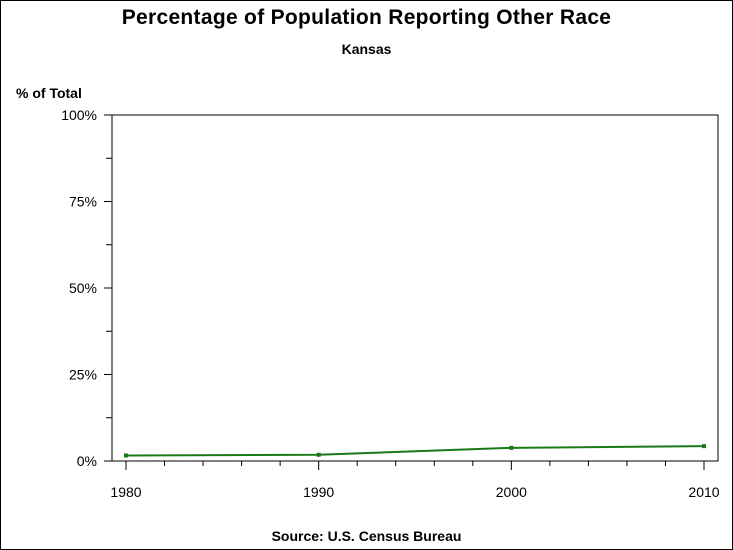  I want to click on series-group, so click(415, 451).